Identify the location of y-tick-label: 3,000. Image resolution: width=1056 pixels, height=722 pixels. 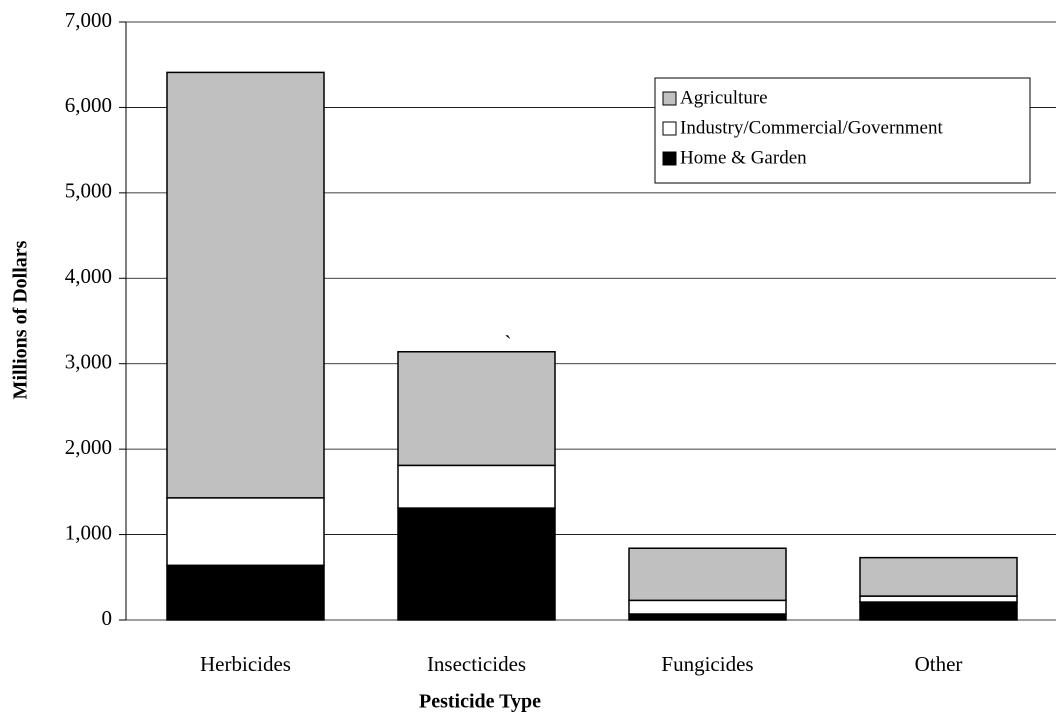
(88, 362).